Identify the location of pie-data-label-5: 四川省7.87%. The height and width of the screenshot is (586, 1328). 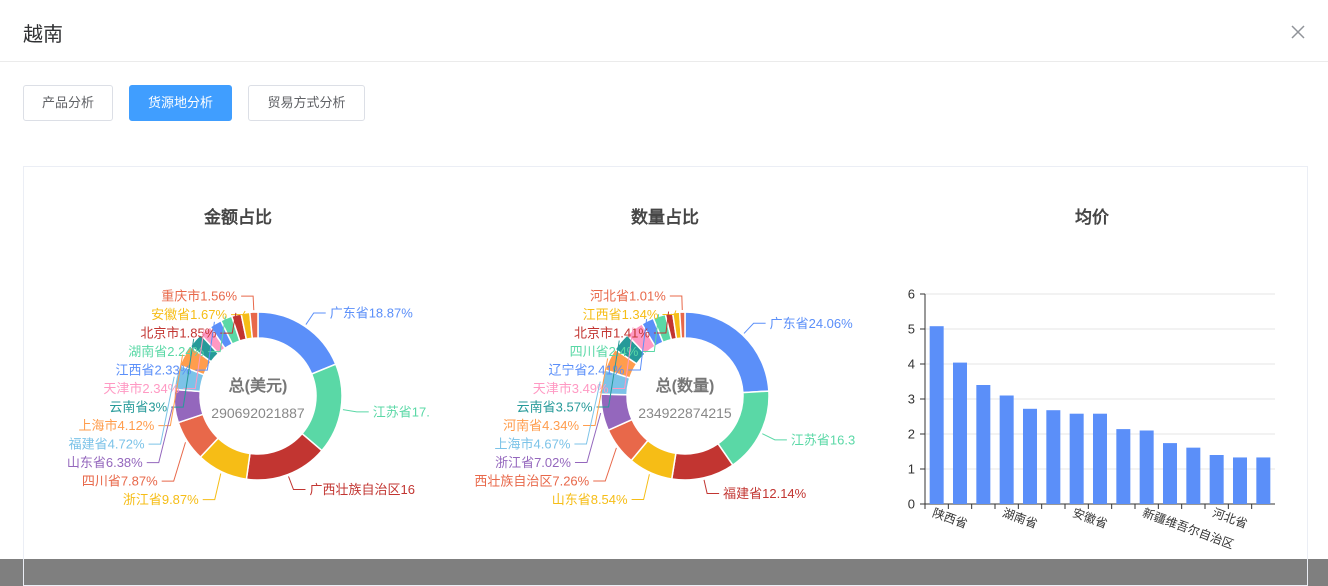
(120, 481).